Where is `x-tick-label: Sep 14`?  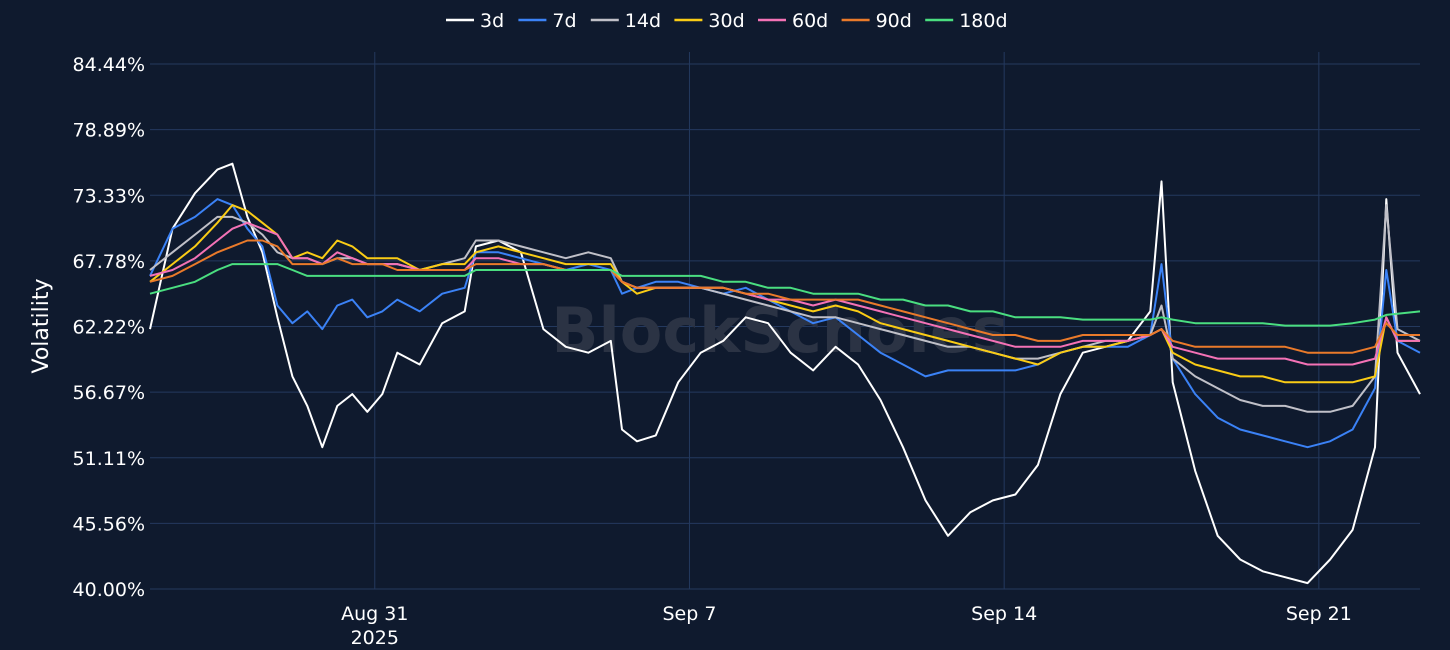
x-tick-label: Sep 14 is located at coordinates (1004, 614).